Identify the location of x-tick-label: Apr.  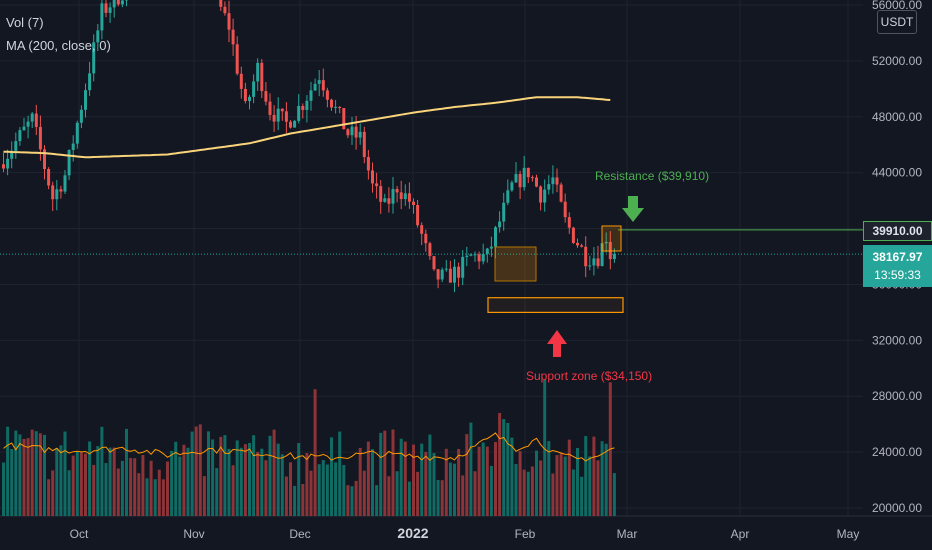
(740, 534).